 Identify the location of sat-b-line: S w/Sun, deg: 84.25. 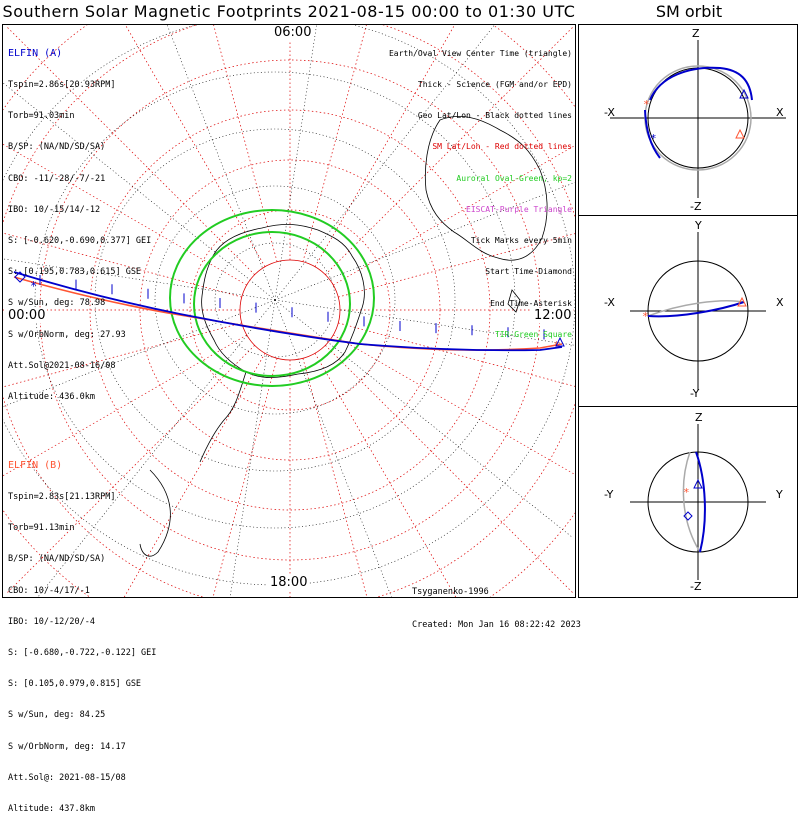
(57, 715).